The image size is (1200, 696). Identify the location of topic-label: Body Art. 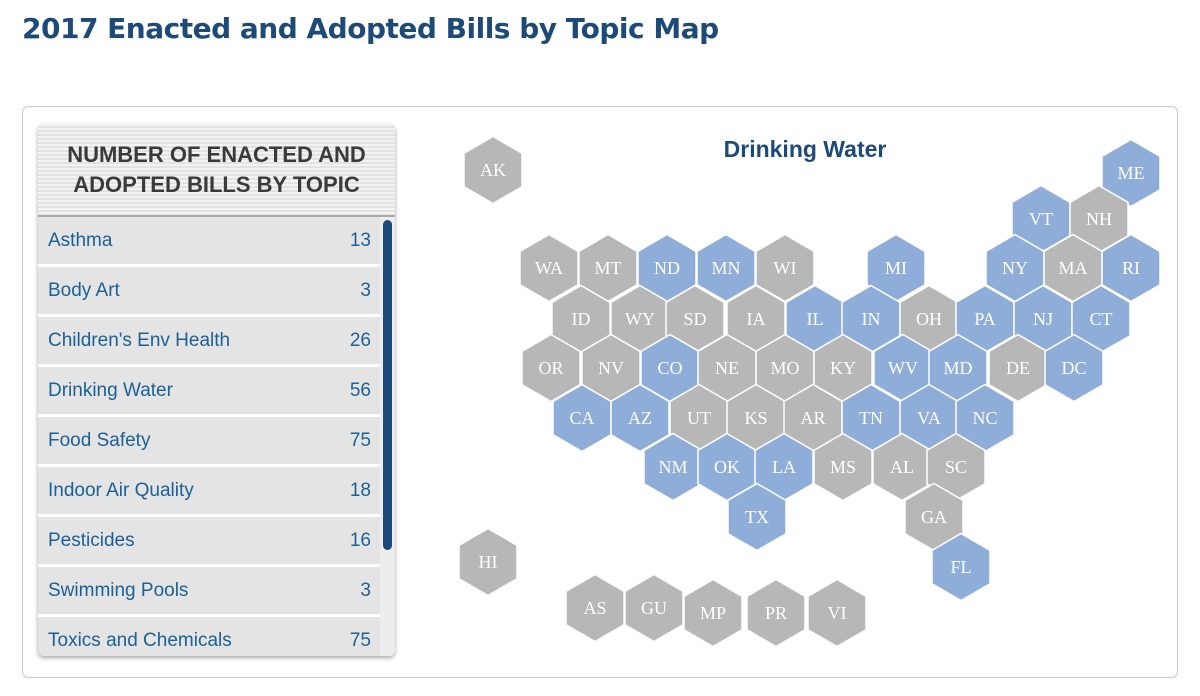
(84, 290).